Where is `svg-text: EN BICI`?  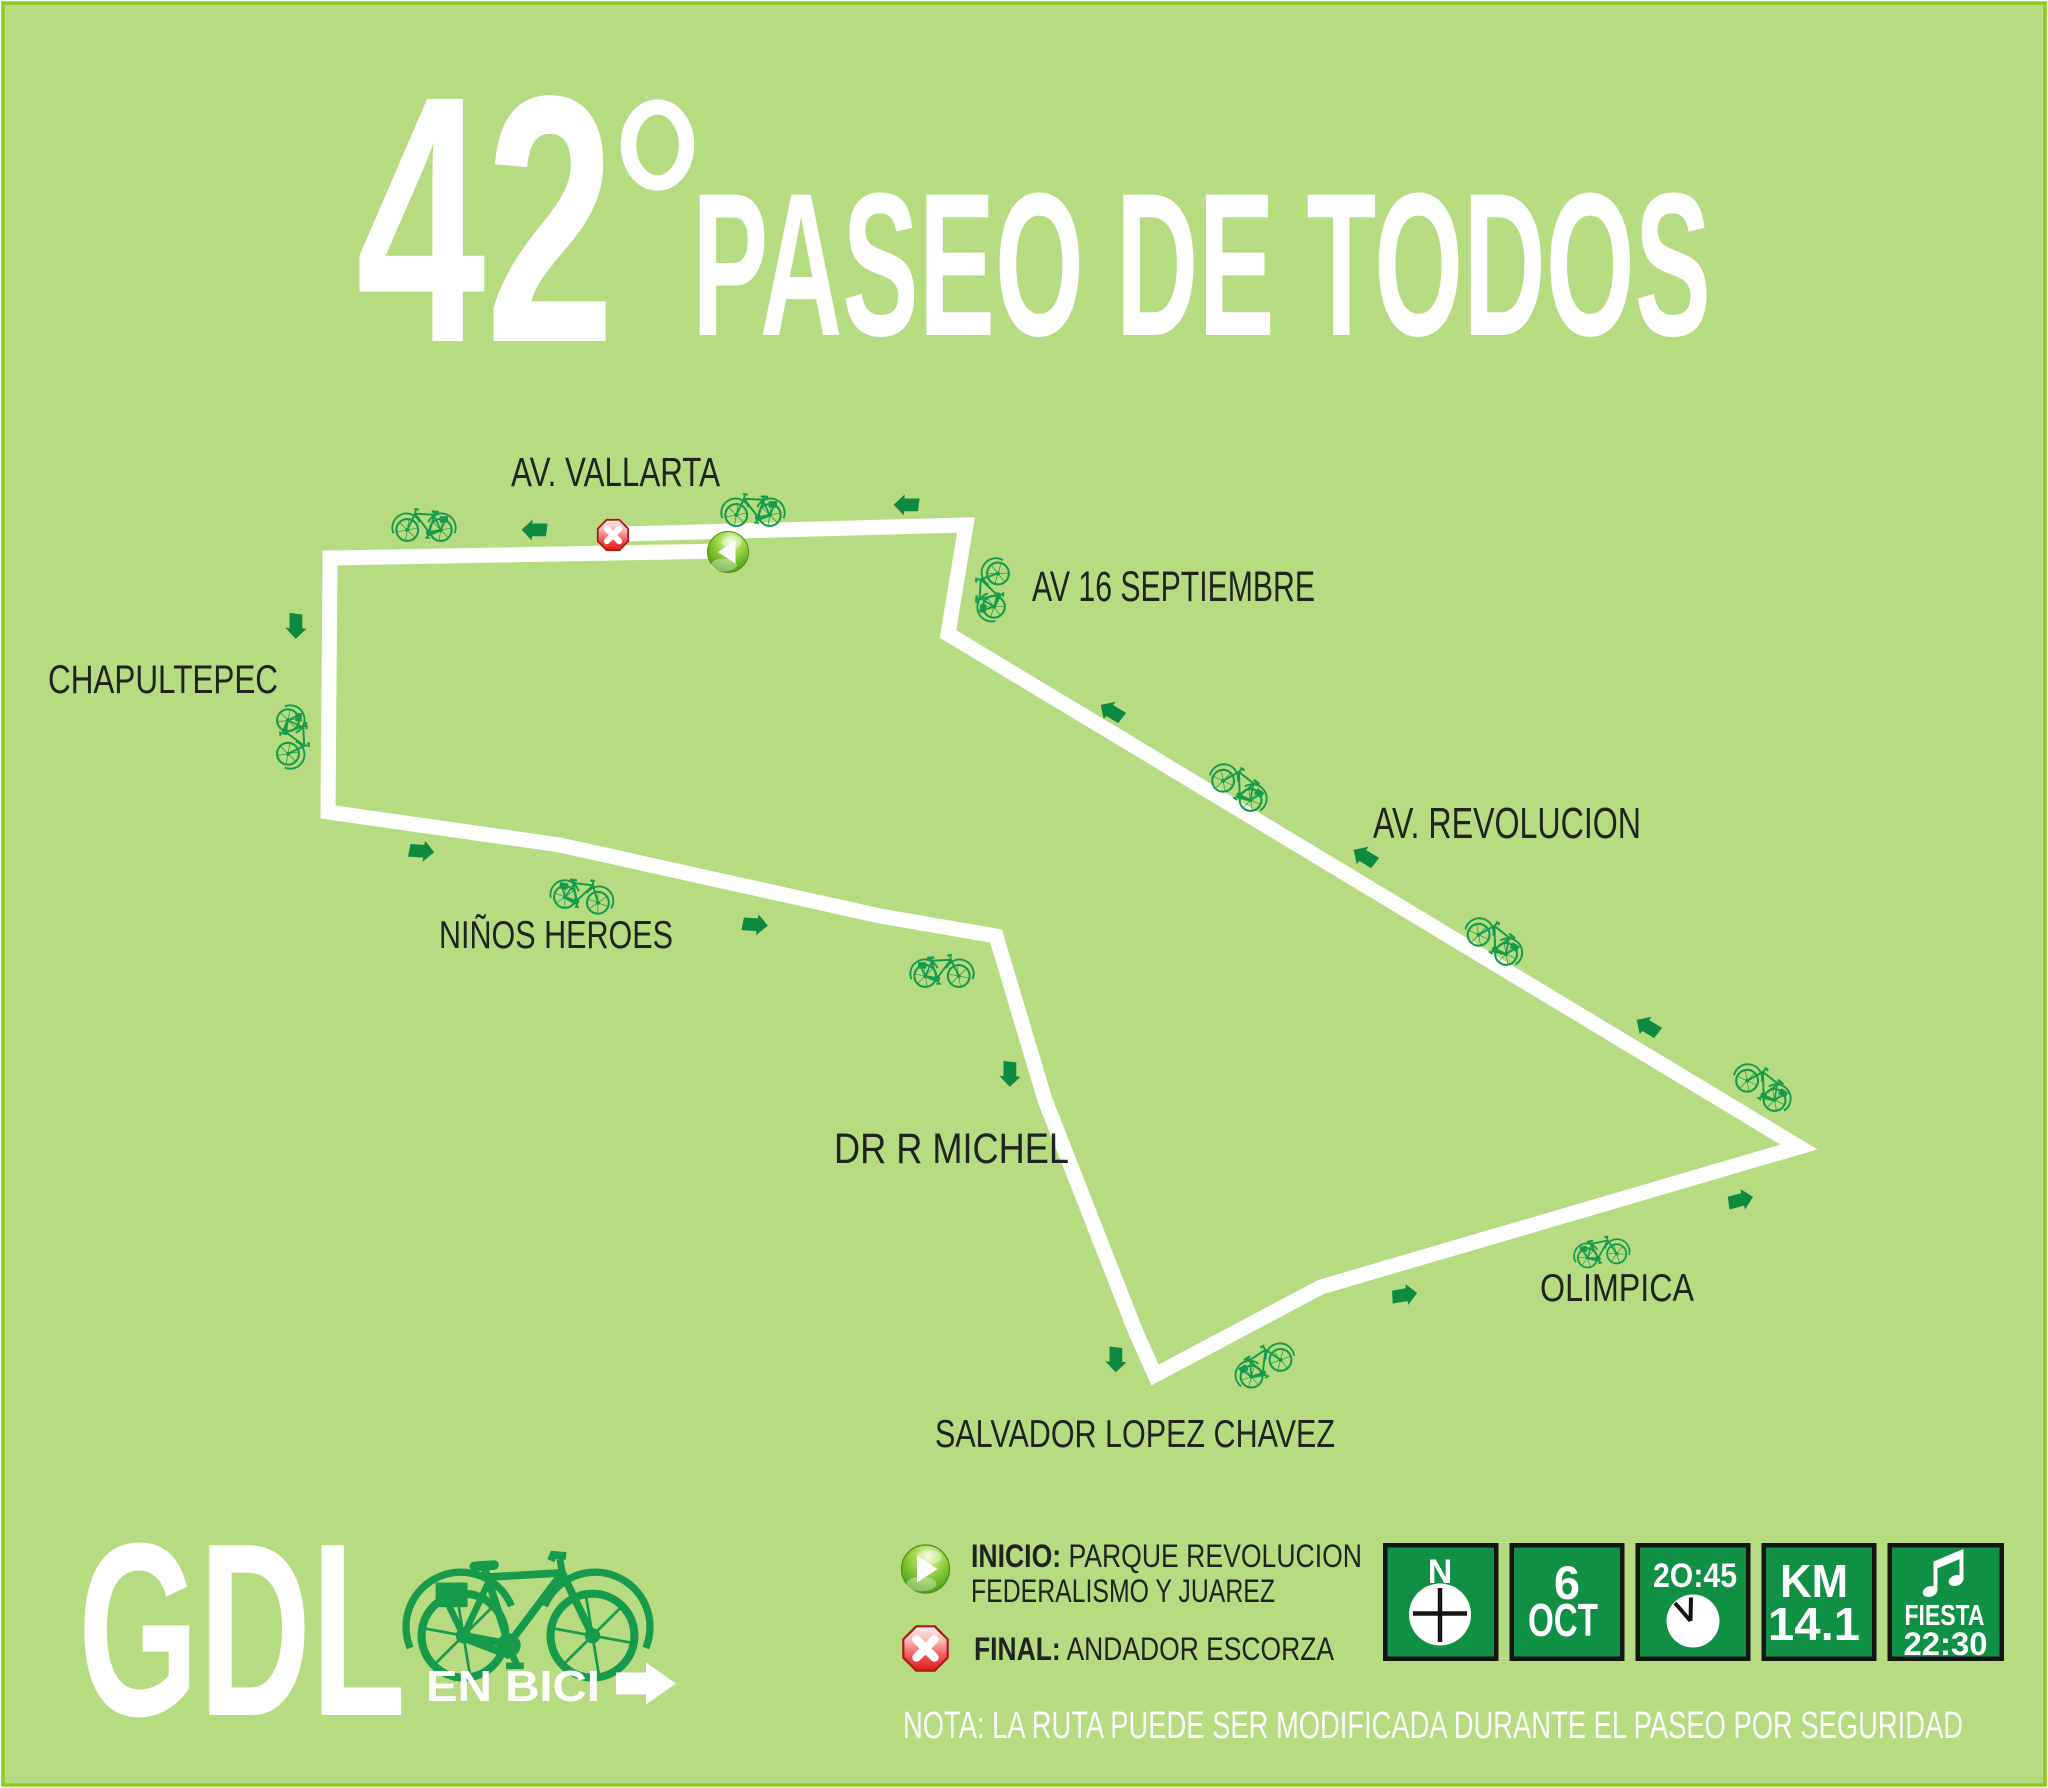
svg-text: EN BICI is located at coordinates (513, 1686).